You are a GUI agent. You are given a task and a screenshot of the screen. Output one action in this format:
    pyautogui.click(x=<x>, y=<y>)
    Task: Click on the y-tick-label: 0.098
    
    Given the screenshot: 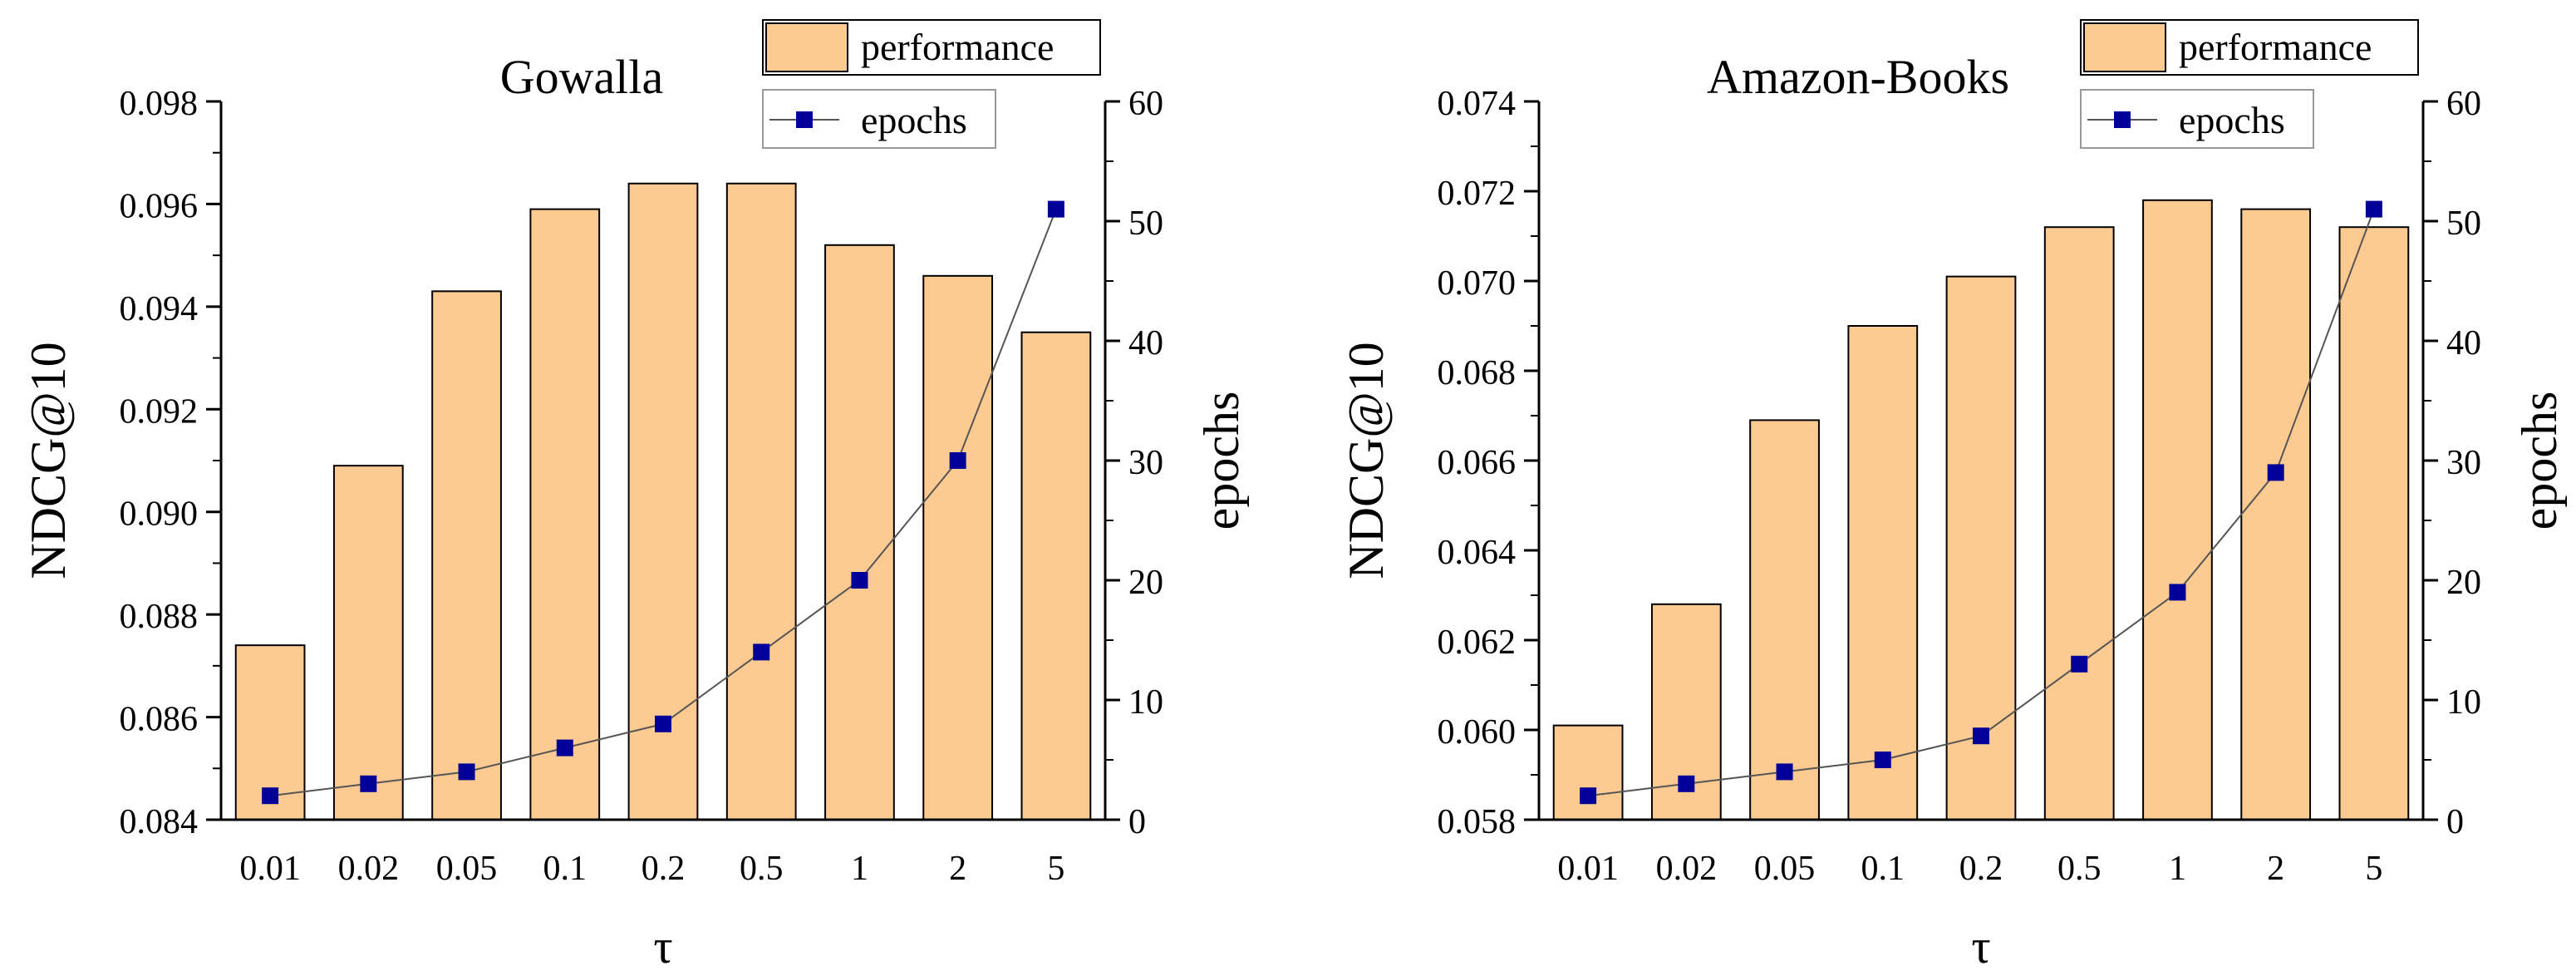 What is the action you would take?
    pyautogui.click(x=159, y=104)
    